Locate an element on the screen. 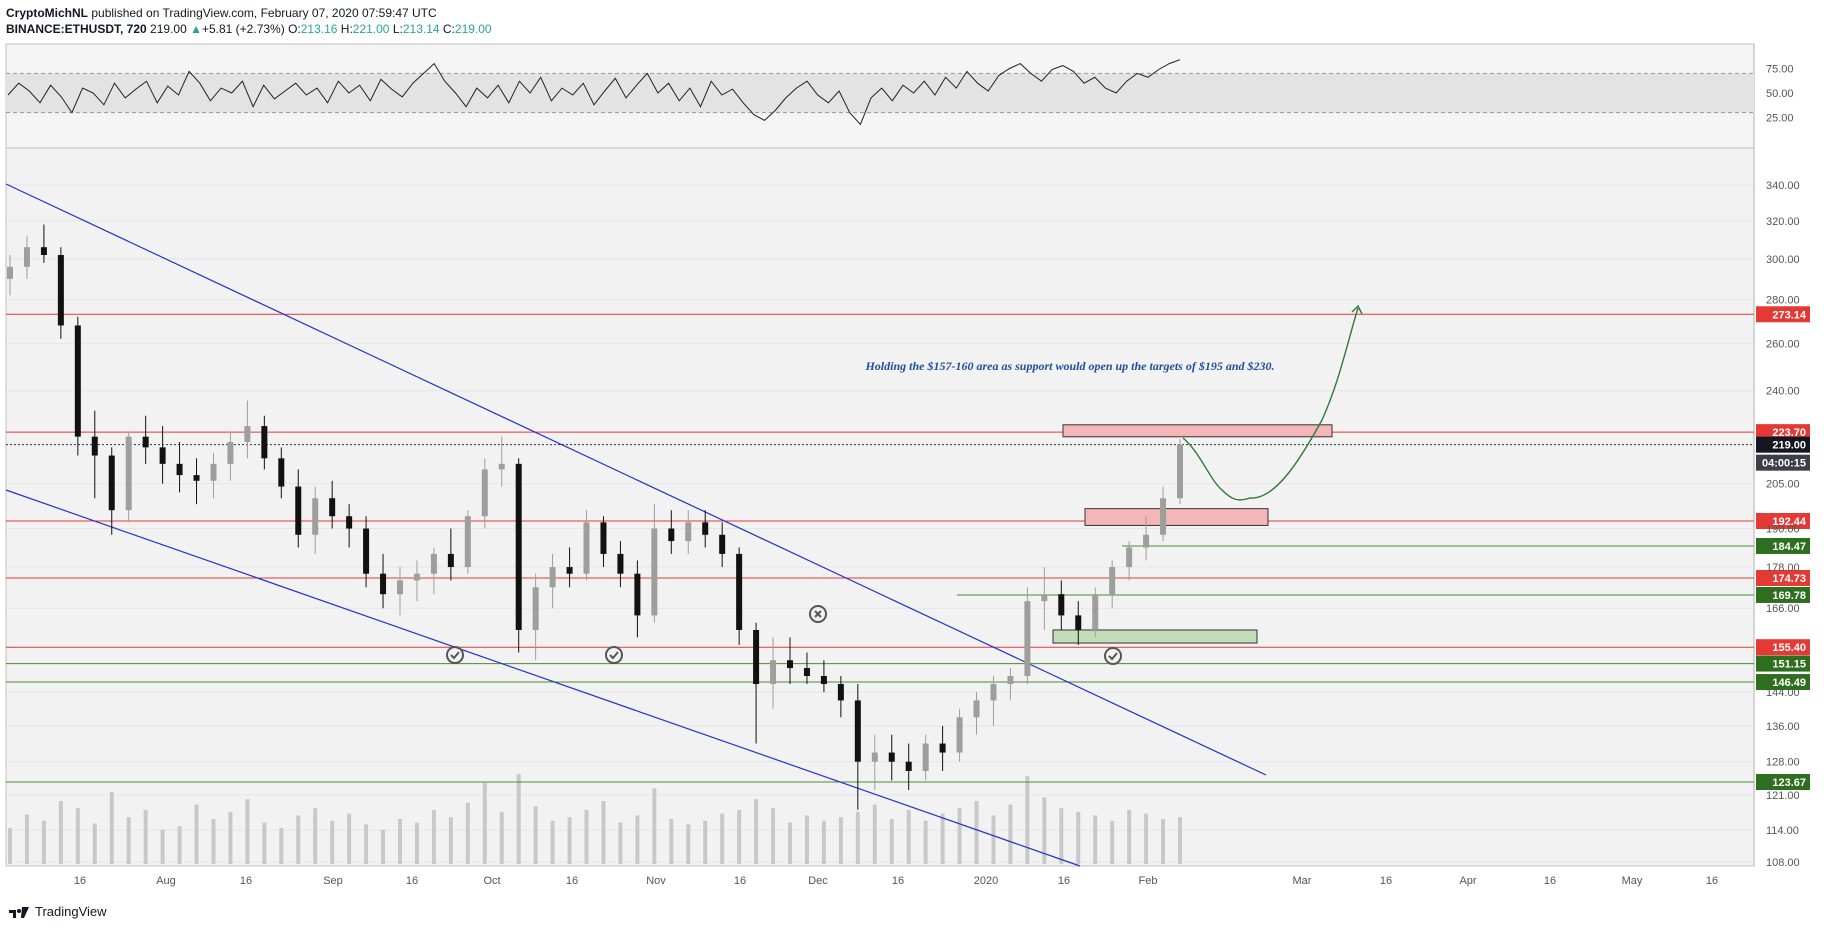 Image resolution: width=1828 pixels, height=930 pixels. footer-brand: TradingView is located at coordinates (57, 911).